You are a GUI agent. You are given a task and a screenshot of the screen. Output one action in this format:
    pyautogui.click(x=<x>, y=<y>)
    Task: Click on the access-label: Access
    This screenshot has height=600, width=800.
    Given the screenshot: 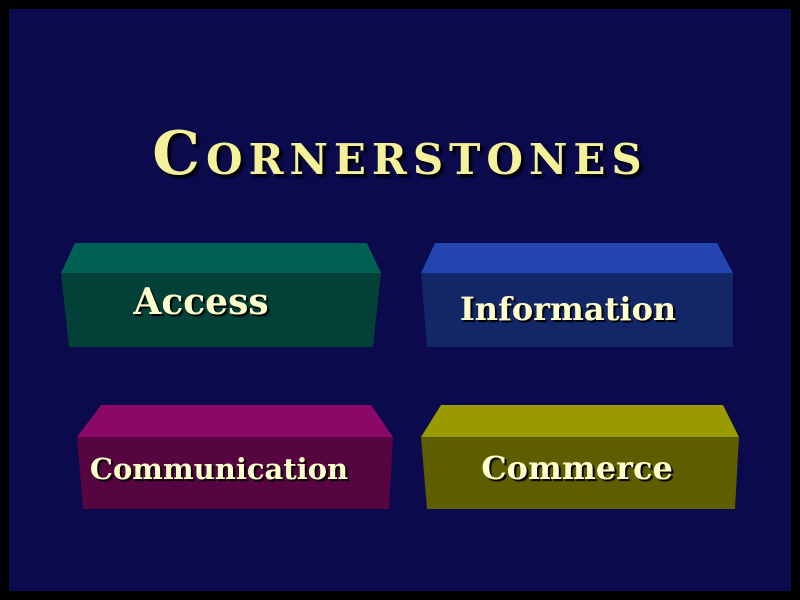 What is the action you would take?
    pyautogui.click(x=201, y=302)
    